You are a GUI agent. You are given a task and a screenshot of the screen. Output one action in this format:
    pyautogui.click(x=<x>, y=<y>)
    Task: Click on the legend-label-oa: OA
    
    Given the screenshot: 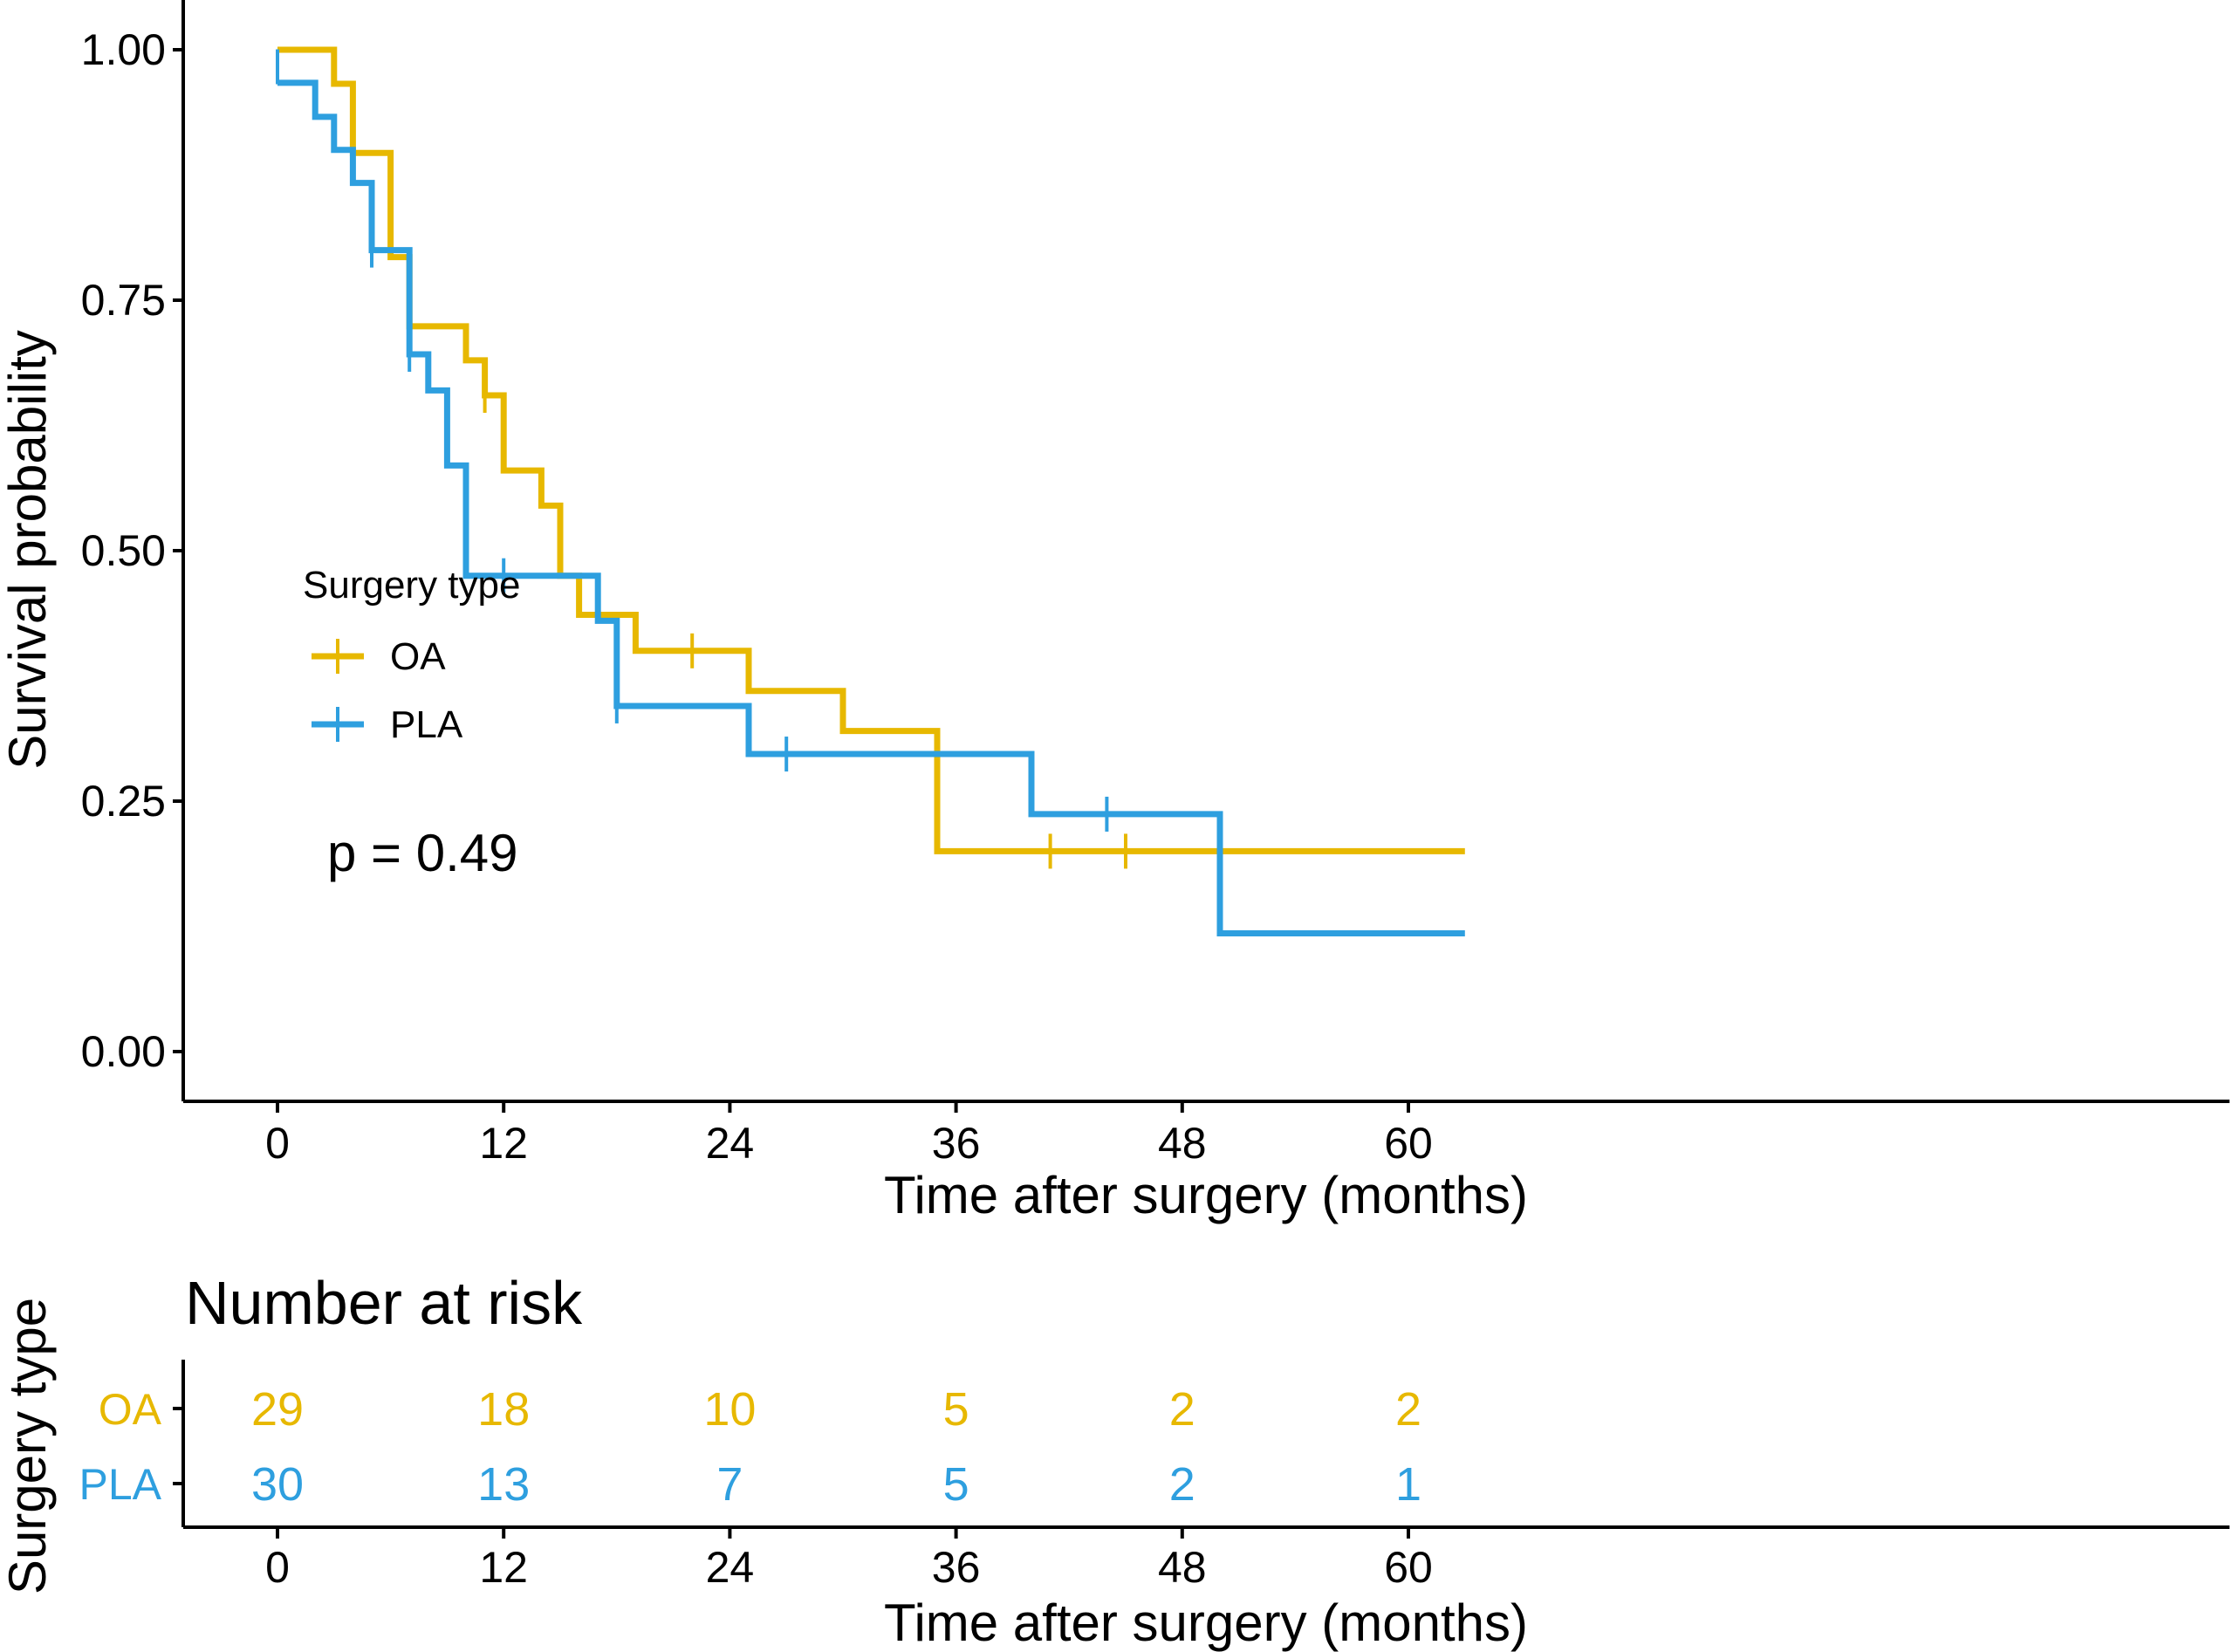 What is the action you would take?
    pyautogui.click(x=418, y=656)
    